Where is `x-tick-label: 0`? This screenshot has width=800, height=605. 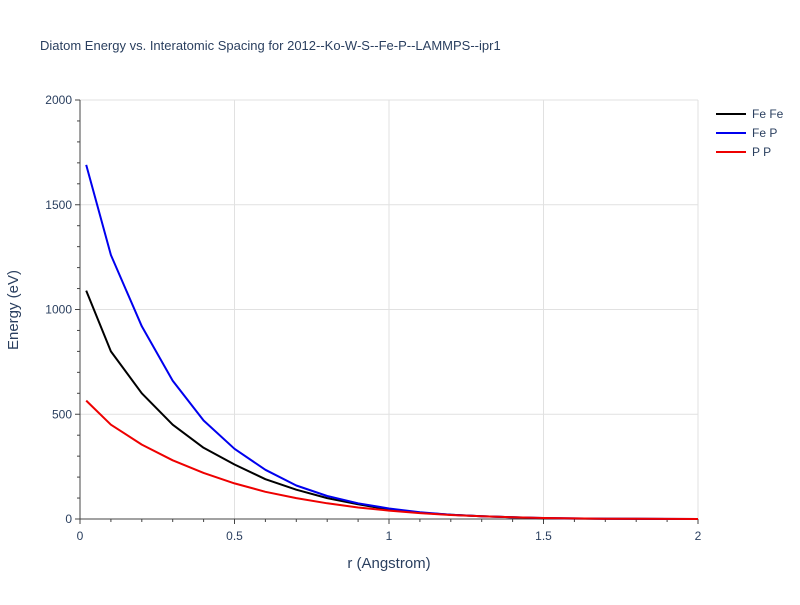
x-tick-label: 0 is located at coordinates (80, 536).